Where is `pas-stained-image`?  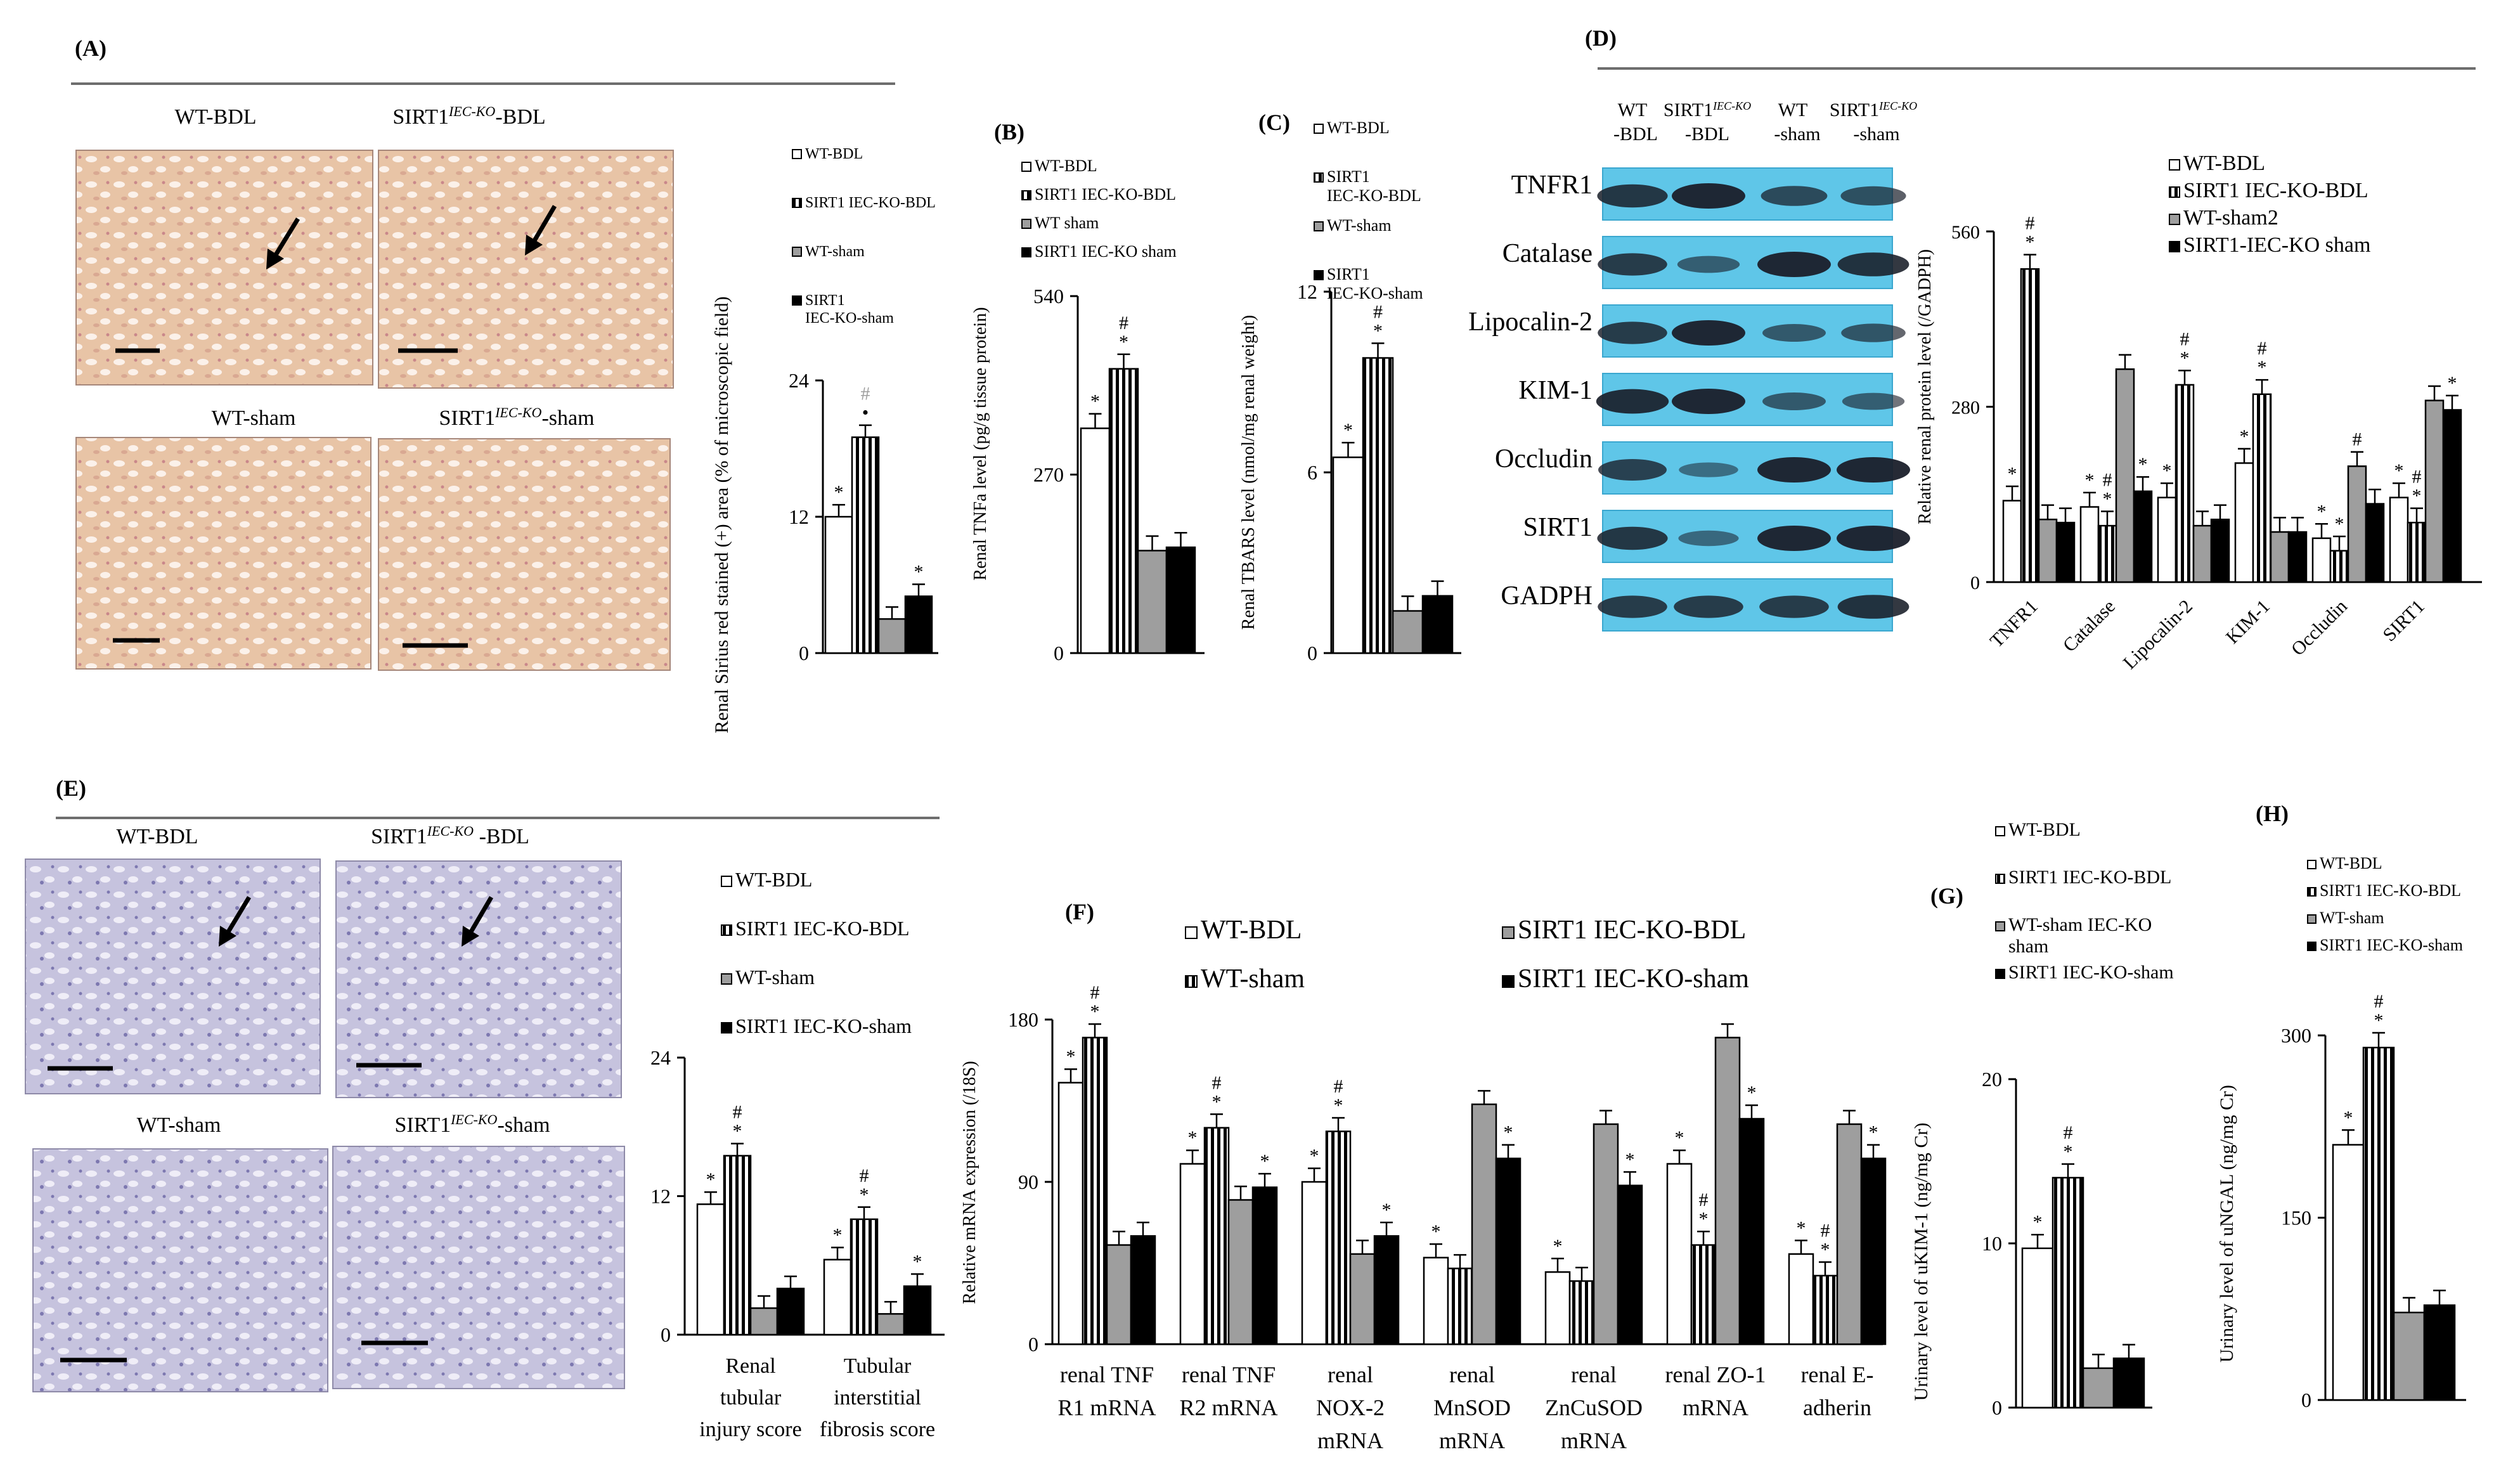 pas-stained-image is located at coordinates (173, 976).